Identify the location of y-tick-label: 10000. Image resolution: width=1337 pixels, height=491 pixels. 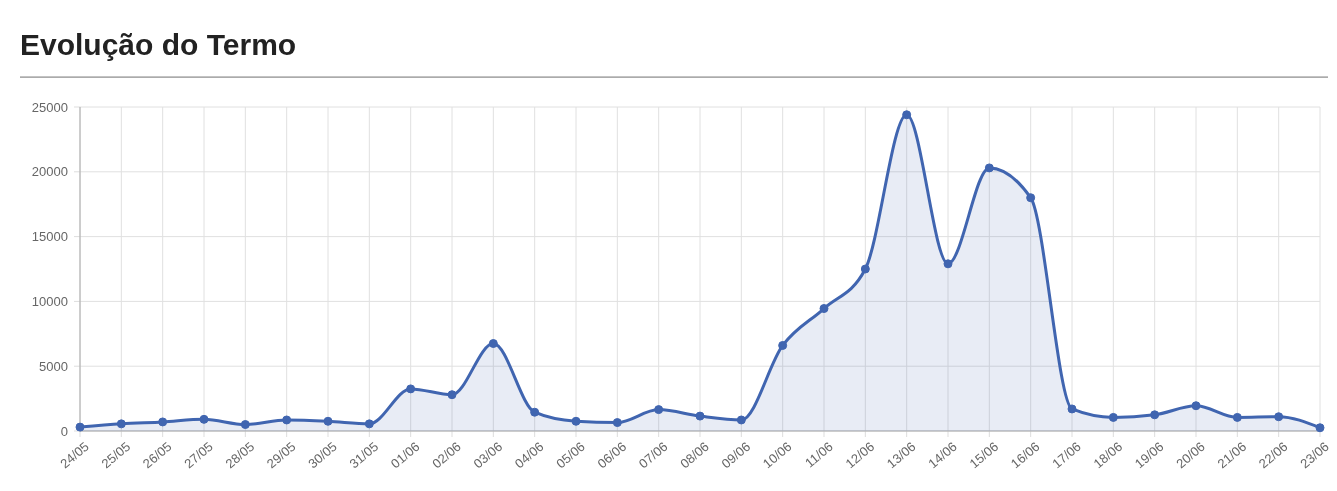
(49, 301).